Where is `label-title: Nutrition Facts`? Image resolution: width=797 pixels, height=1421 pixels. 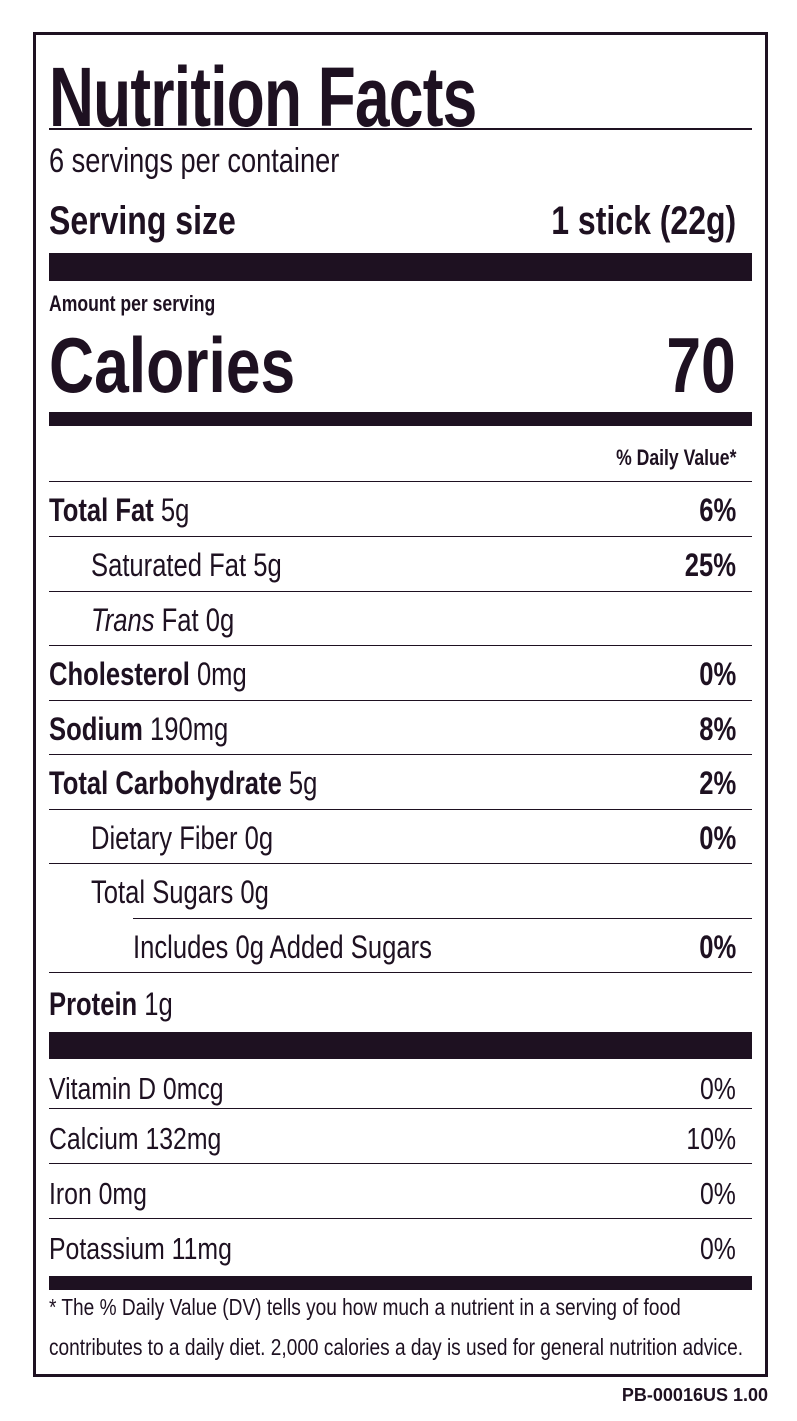
label-title: Nutrition Facts is located at coordinates (263, 96).